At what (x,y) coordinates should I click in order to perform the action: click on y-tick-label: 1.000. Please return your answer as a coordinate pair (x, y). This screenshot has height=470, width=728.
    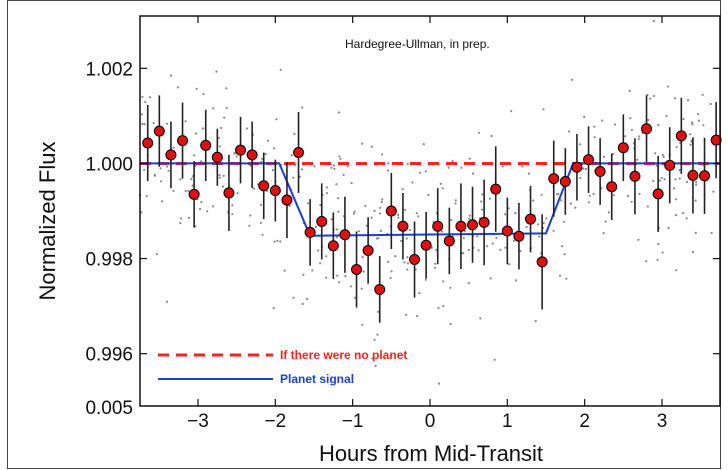
    Looking at the image, I should click on (109, 164).